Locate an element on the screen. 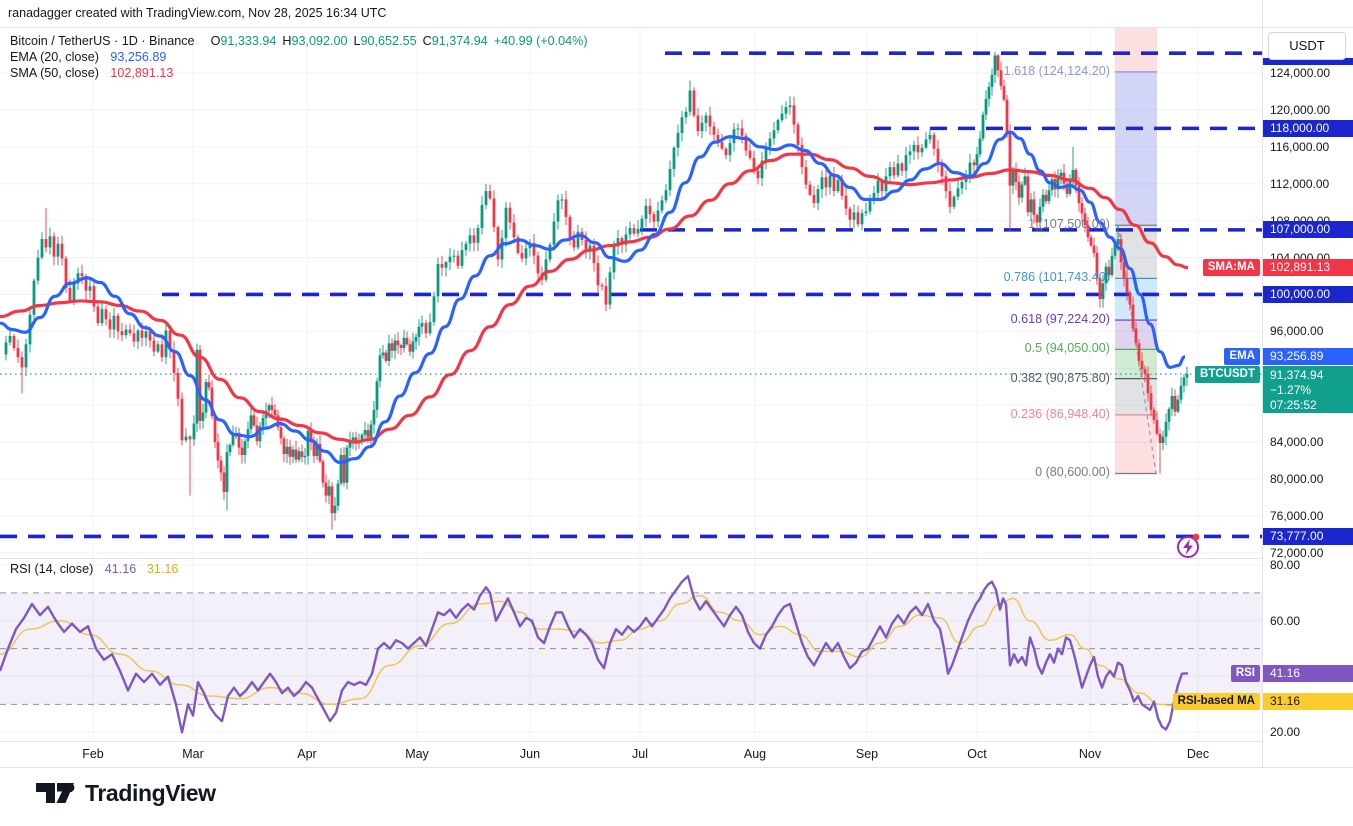 Image resolution: width=1353 pixels, height=826 pixels. sma-indicator-value: 102,891.13 is located at coordinates (142, 73).